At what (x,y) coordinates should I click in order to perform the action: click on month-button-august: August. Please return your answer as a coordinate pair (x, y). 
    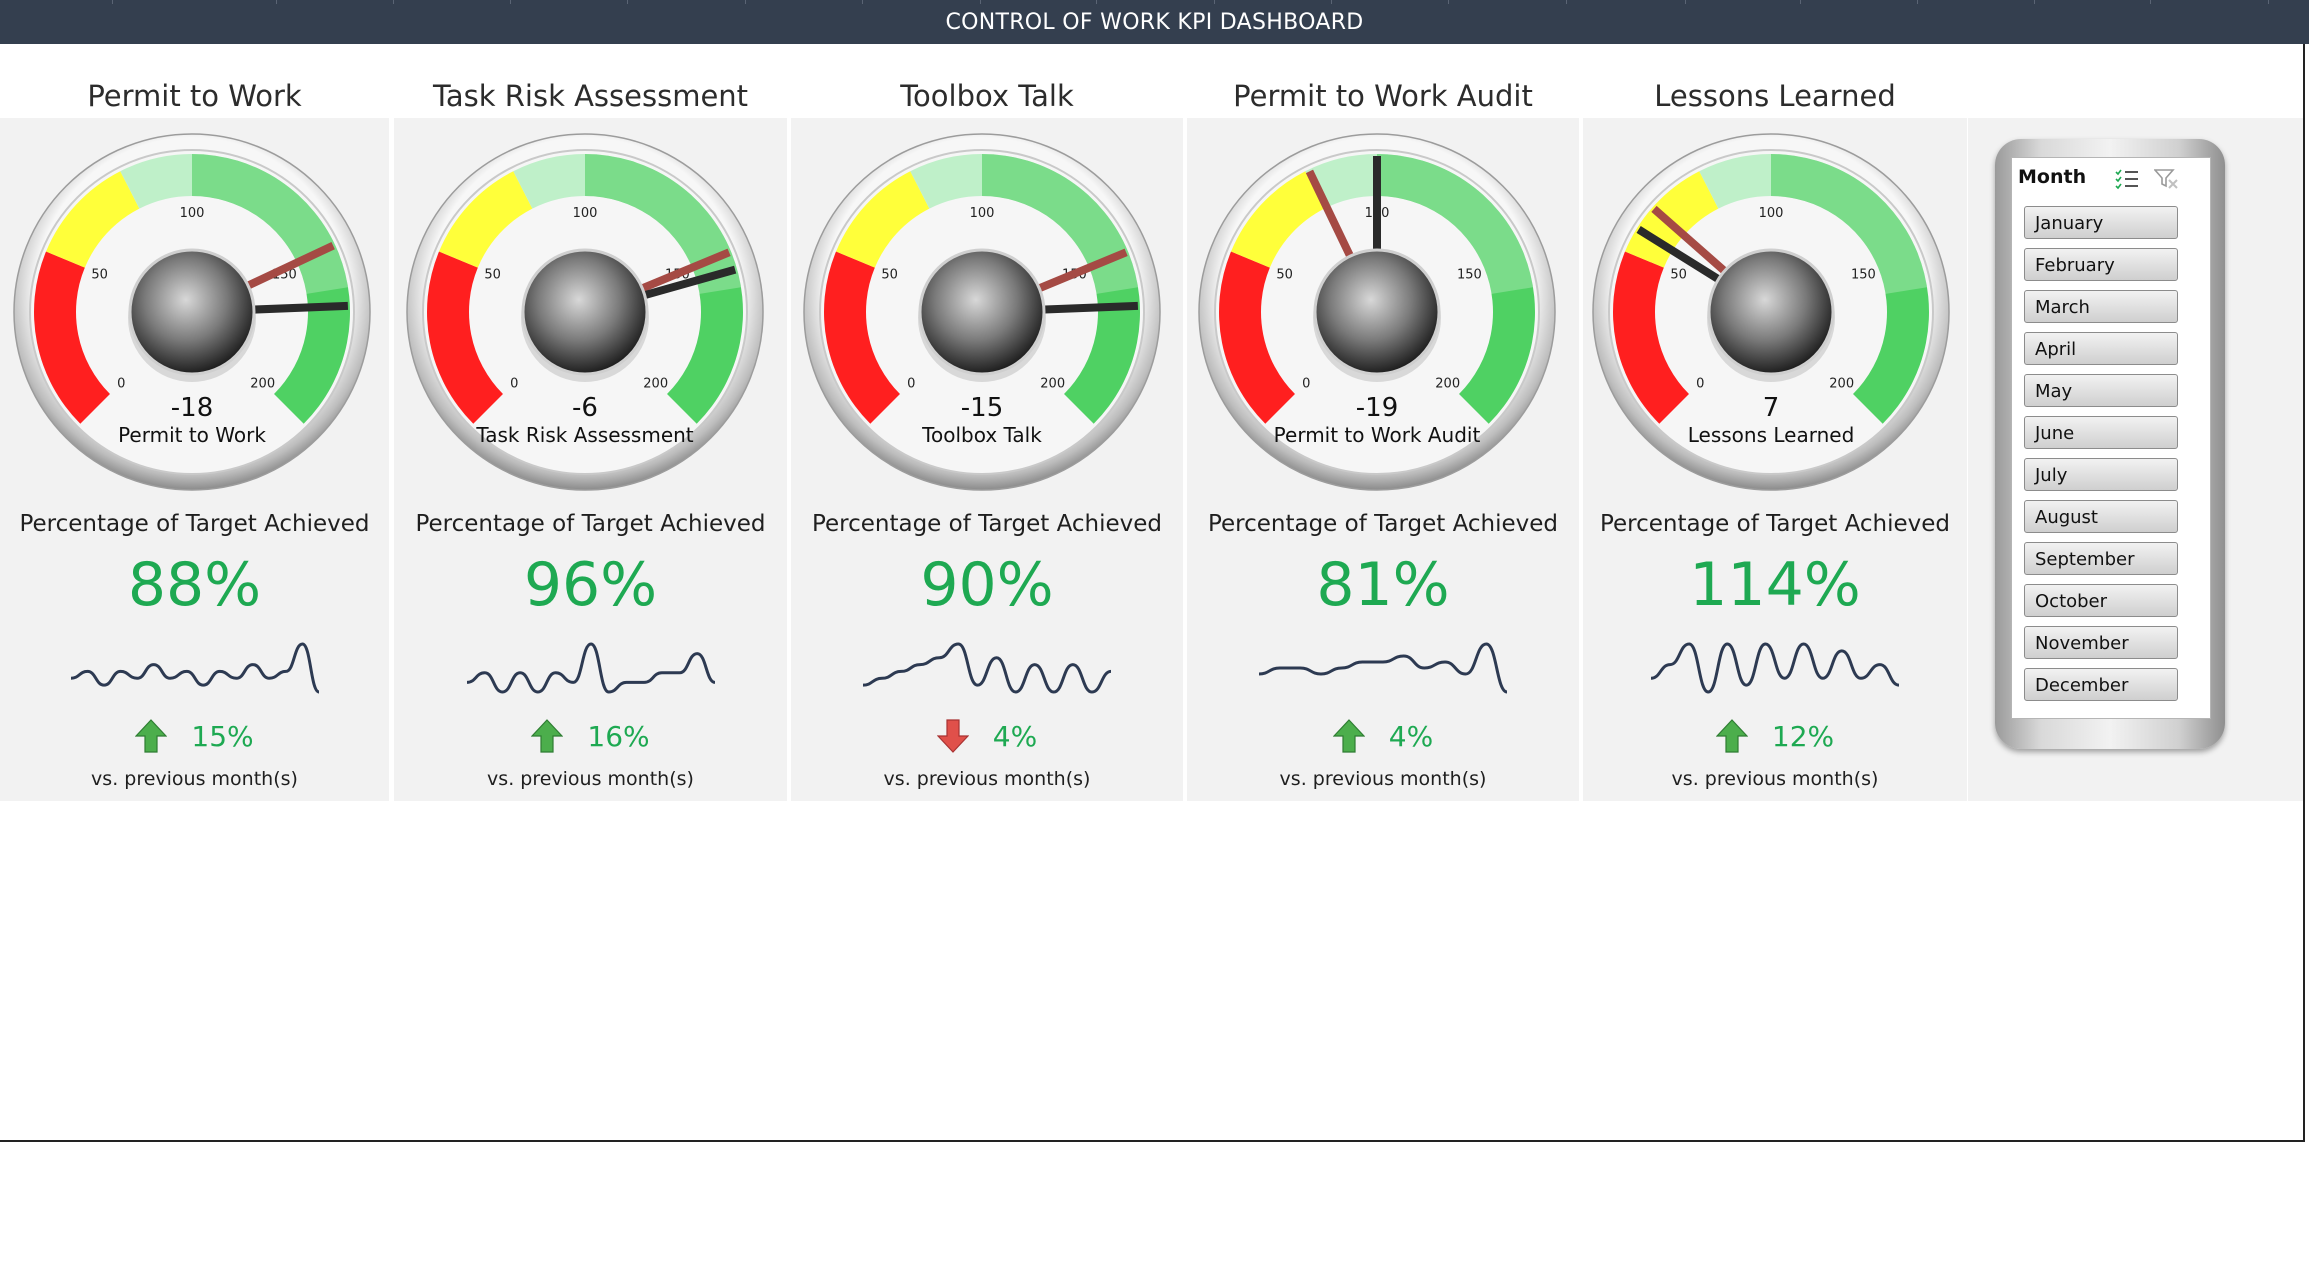
    Looking at the image, I should click on (2101, 516).